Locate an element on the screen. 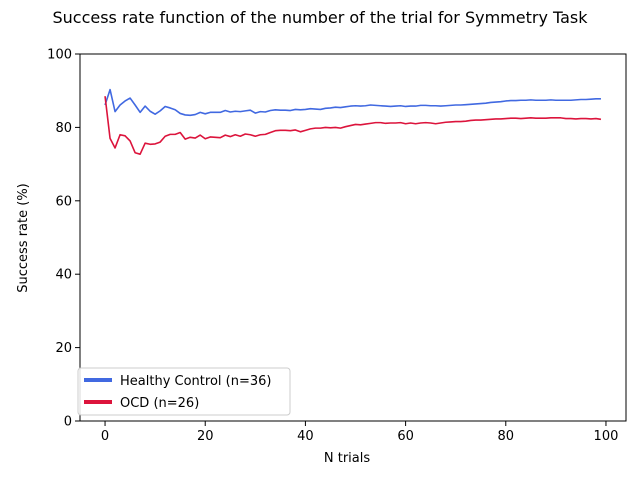 The image size is (640, 480). legend: Healthy Control (n=36) OCD (n=26) is located at coordinates (184, 391).